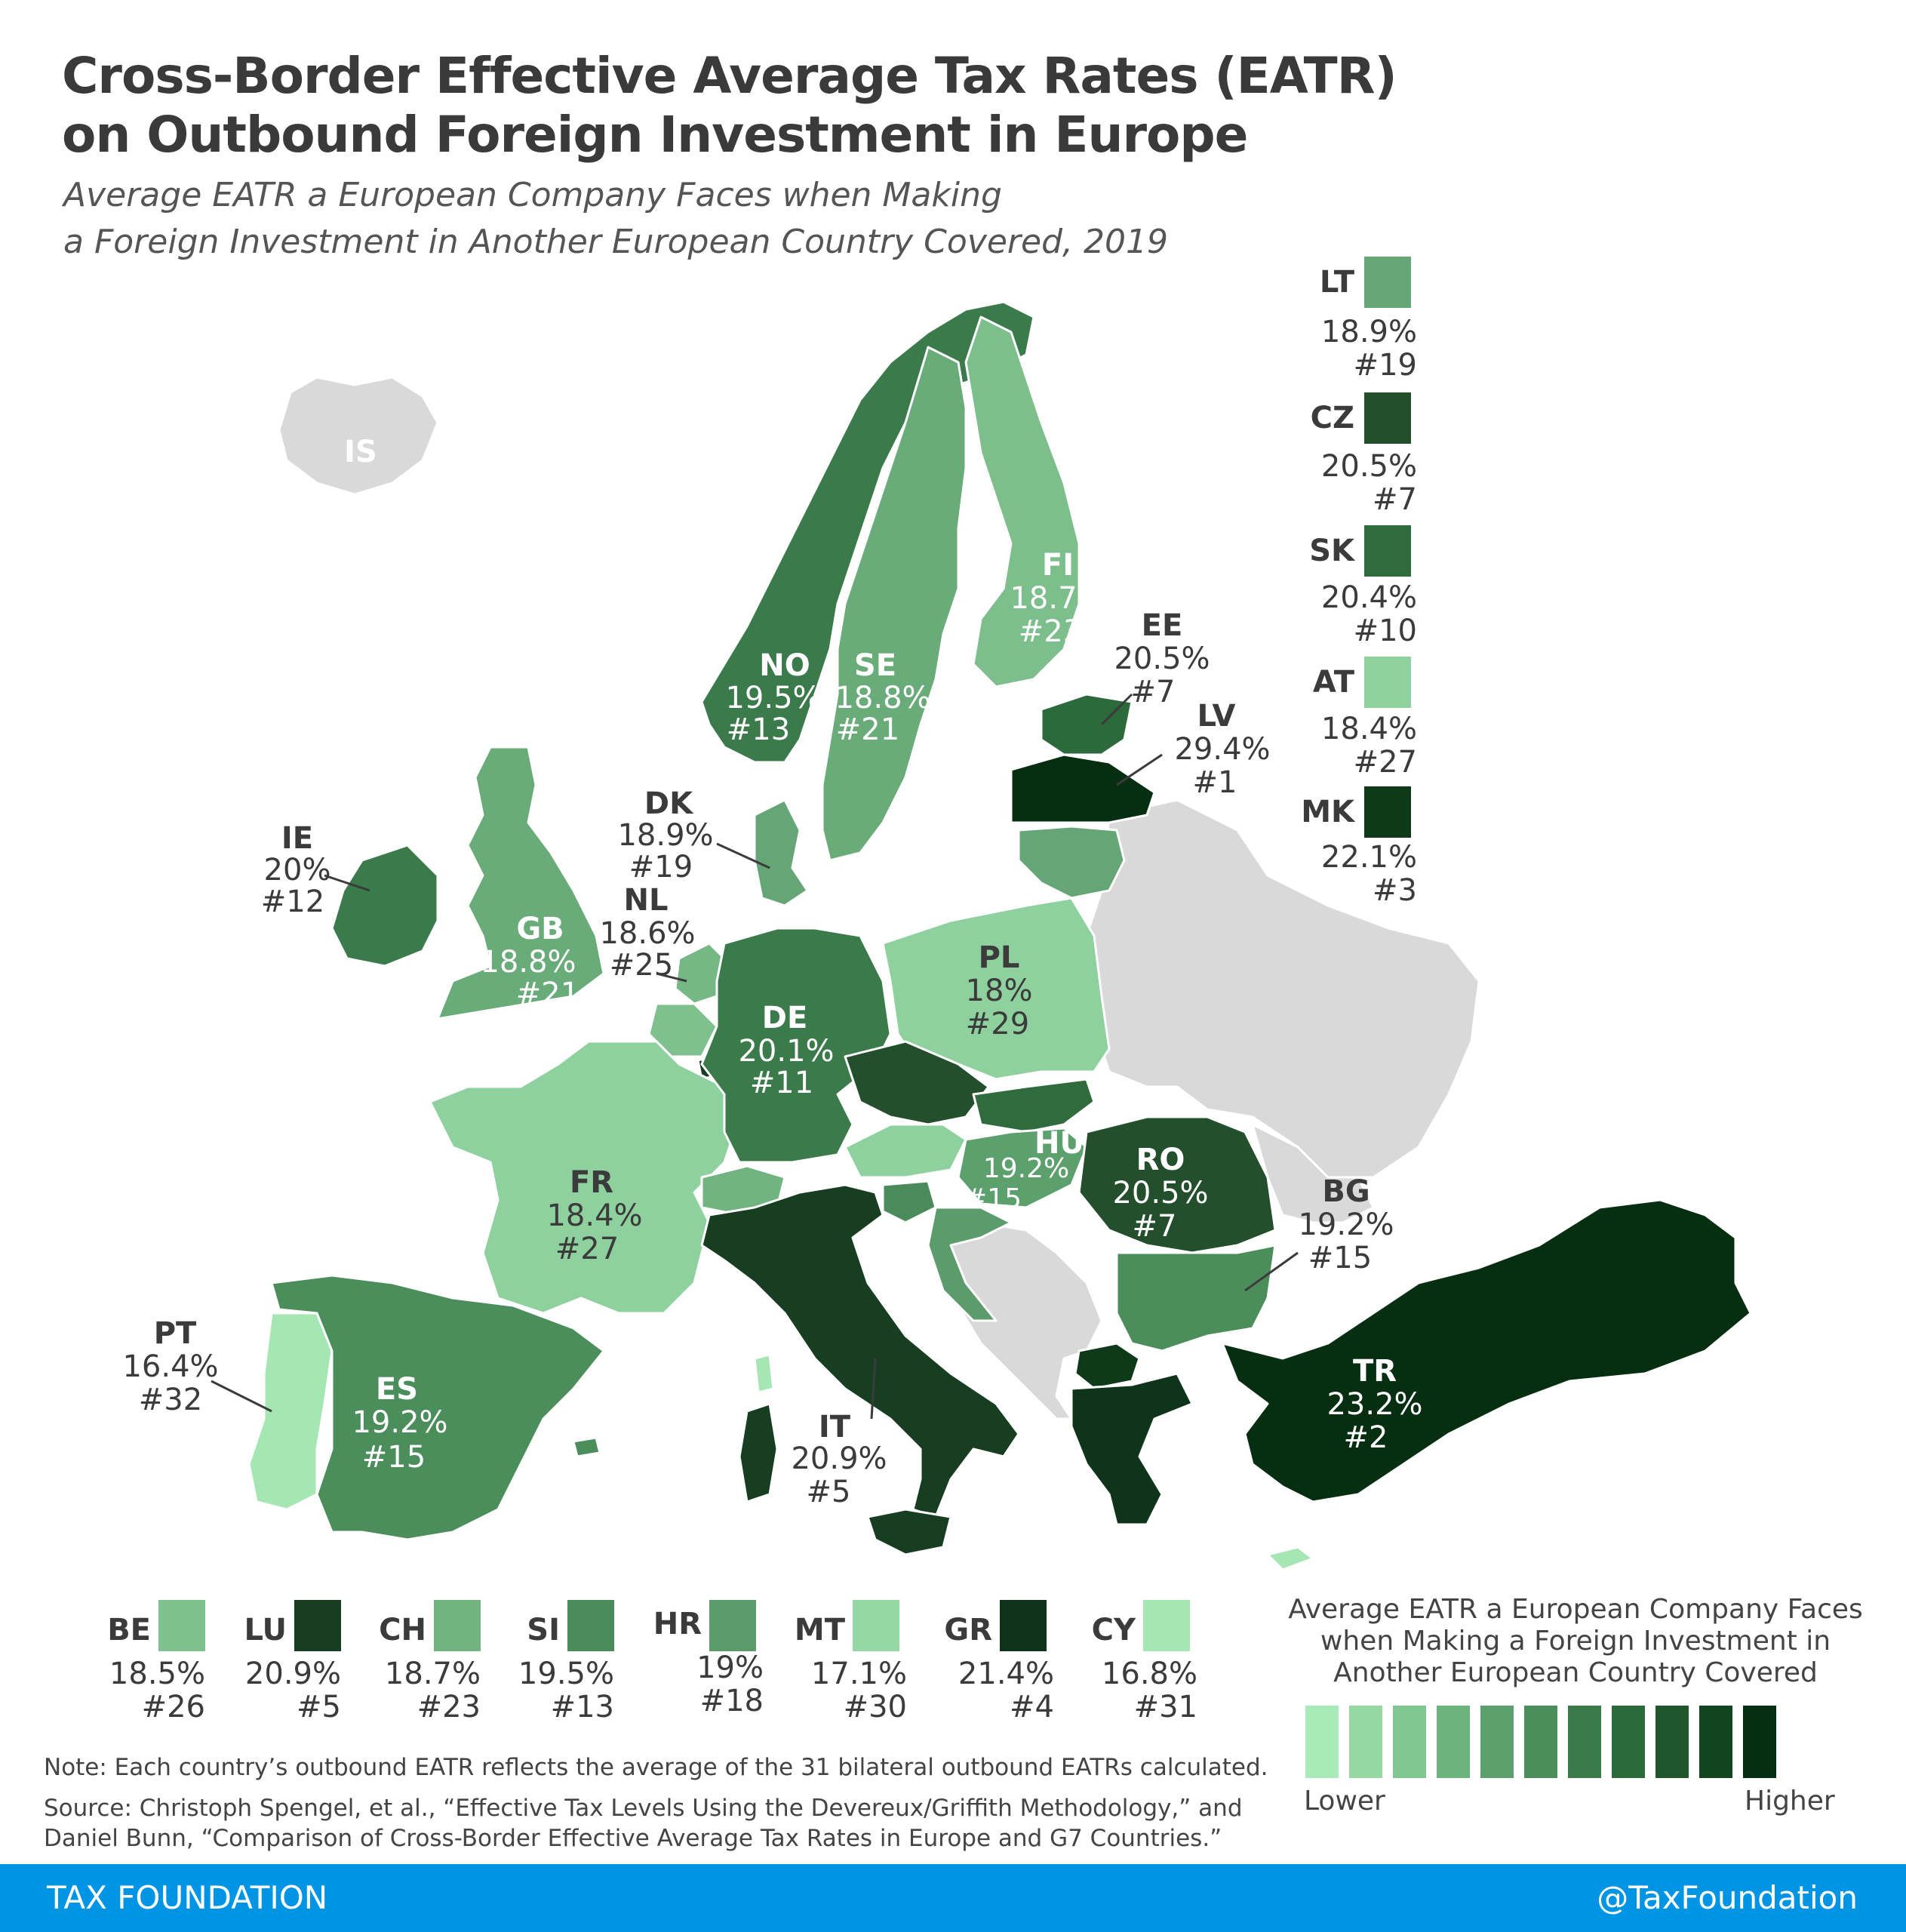 The width and height of the screenshot is (1906, 1932). Describe the element at coordinates (1295, 682) in the screenshot. I see `side-legend-at: AT` at that location.